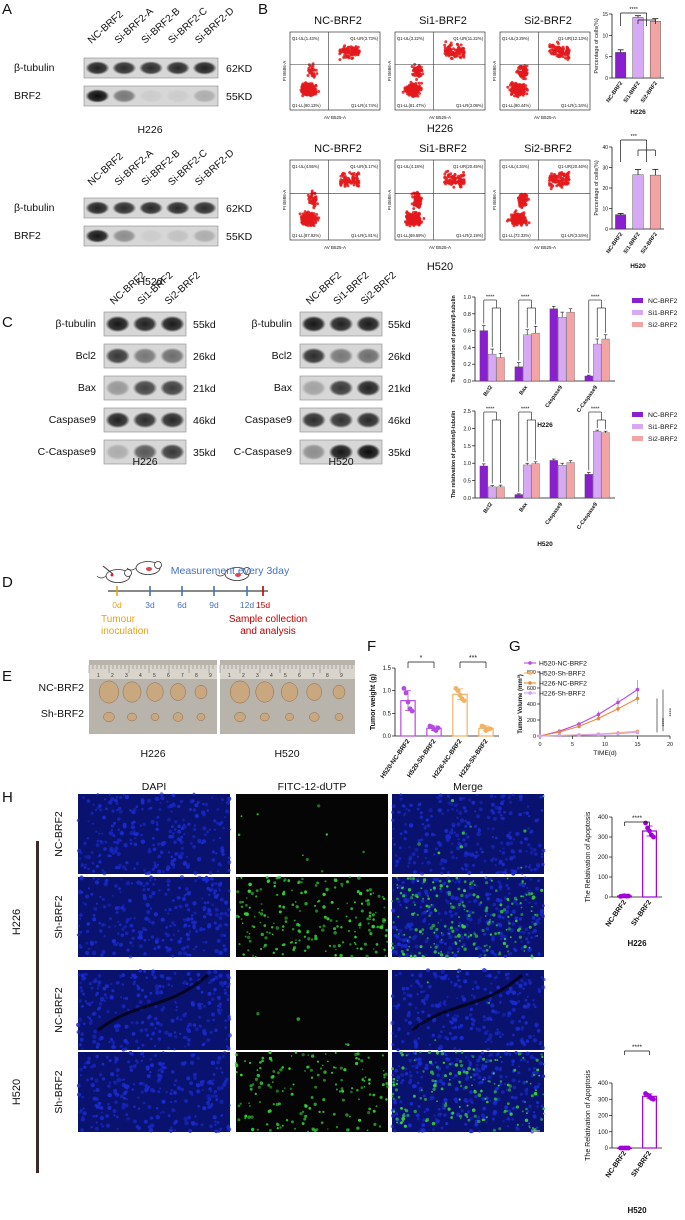 The width and height of the screenshot is (685, 1220). Describe the element at coordinates (72, 420) in the screenshot. I see `row-label: Caspase9` at that location.